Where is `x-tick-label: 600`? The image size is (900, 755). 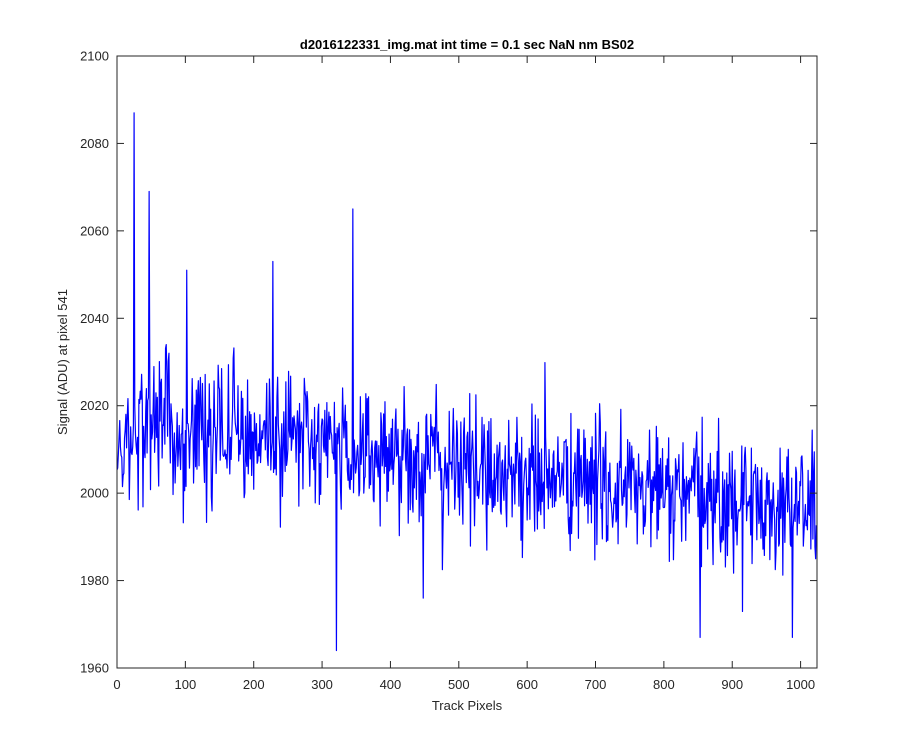
x-tick-label: 600 is located at coordinates (527, 684).